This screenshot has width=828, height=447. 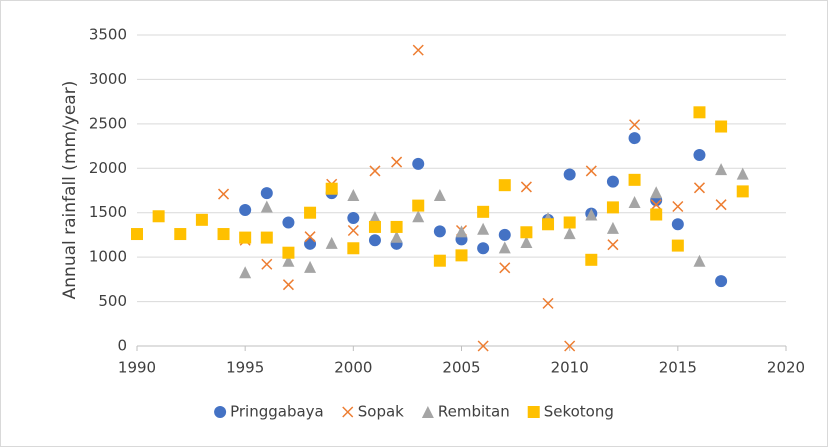 I want to click on x-tick-label: 1990, so click(x=137, y=368).